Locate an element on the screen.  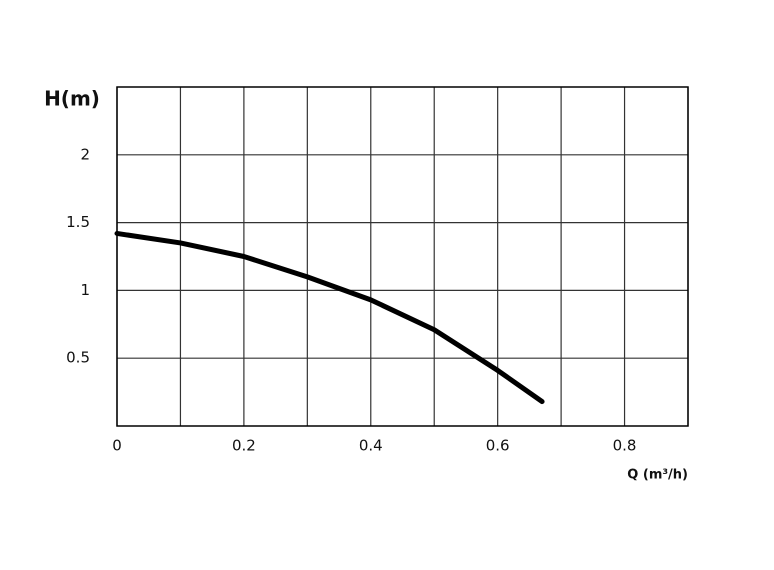
x-tick-label: 0.2 is located at coordinates (244, 446).